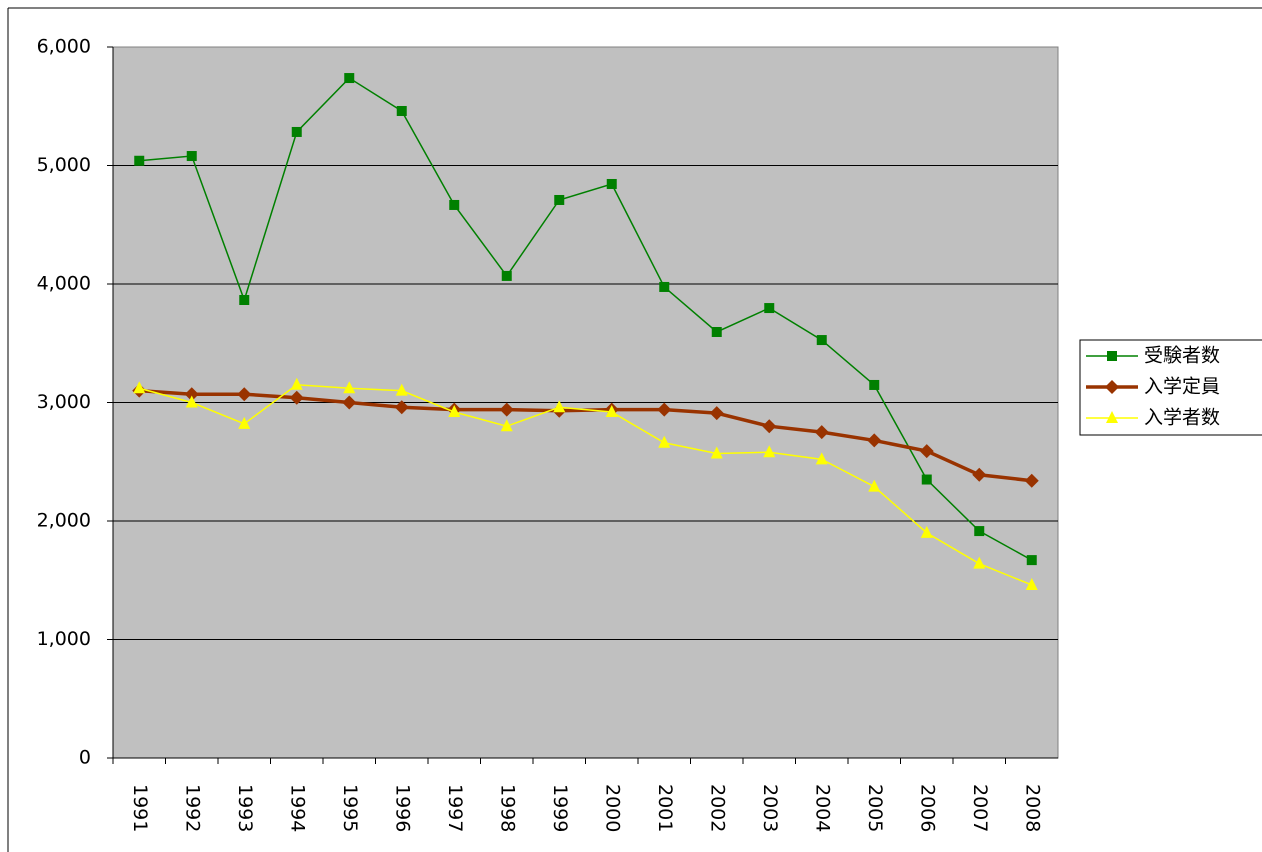 The width and height of the screenshot is (1262, 852). What do you see at coordinates (64, 639) in the screenshot?
I see `y-tick-label: 1,000` at bounding box center [64, 639].